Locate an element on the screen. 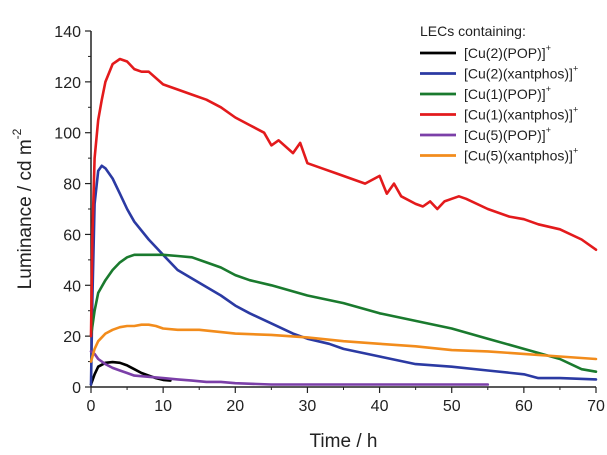 This screenshot has width=607, height=455. y-tick-label: 140 is located at coordinates (67, 32).